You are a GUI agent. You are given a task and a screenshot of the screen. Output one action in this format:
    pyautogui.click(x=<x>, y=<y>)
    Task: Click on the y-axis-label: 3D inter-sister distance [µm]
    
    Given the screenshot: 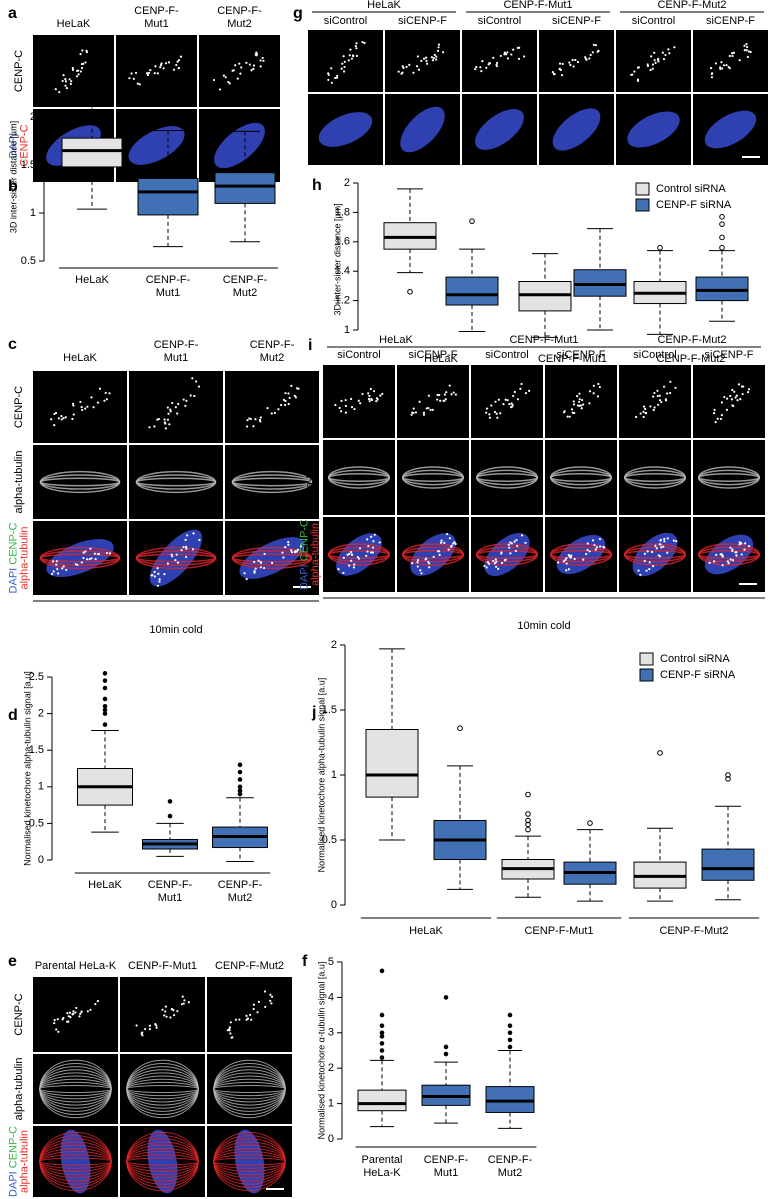 What is the action you would take?
    pyautogui.click(x=13, y=177)
    